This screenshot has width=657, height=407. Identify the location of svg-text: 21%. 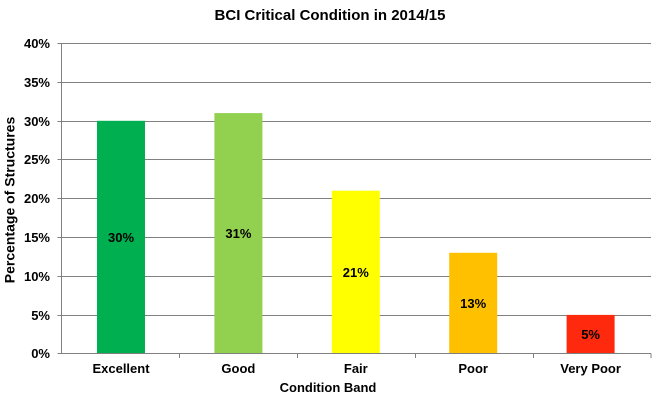
(356, 272).